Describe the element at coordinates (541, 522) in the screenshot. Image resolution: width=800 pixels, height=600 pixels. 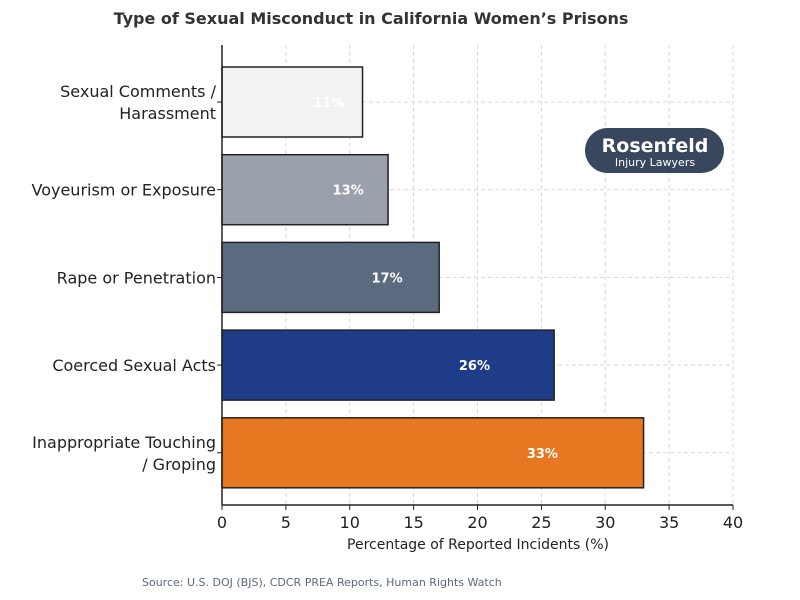
I see `x-tick-label: 25` at that location.